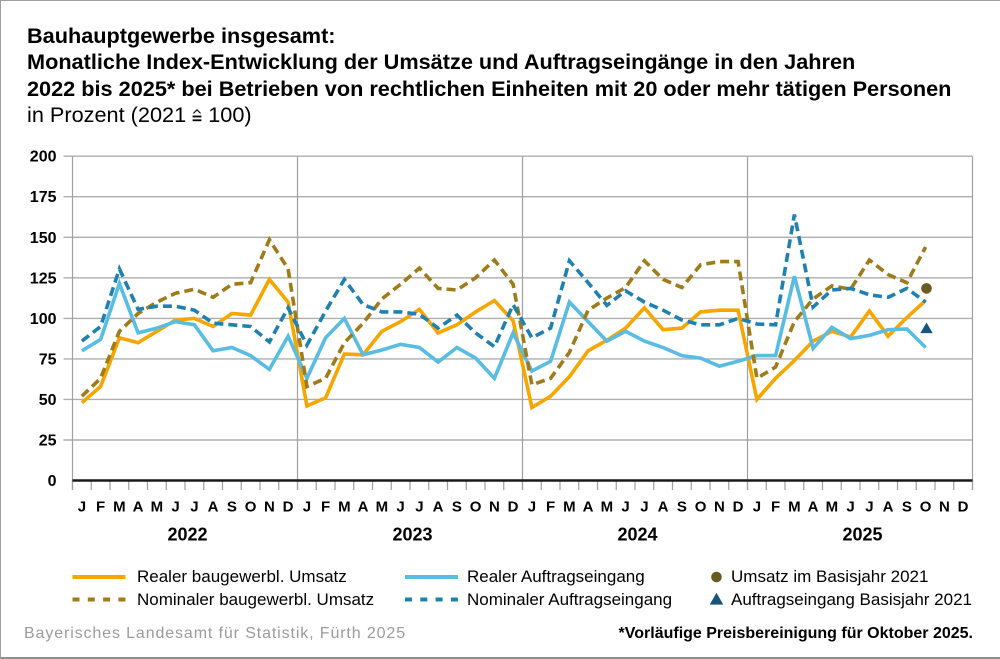 Image resolution: width=1000 pixels, height=659 pixels. What do you see at coordinates (43, 278) in the screenshot?
I see `svg-text: 125` at bounding box center [43, 278].